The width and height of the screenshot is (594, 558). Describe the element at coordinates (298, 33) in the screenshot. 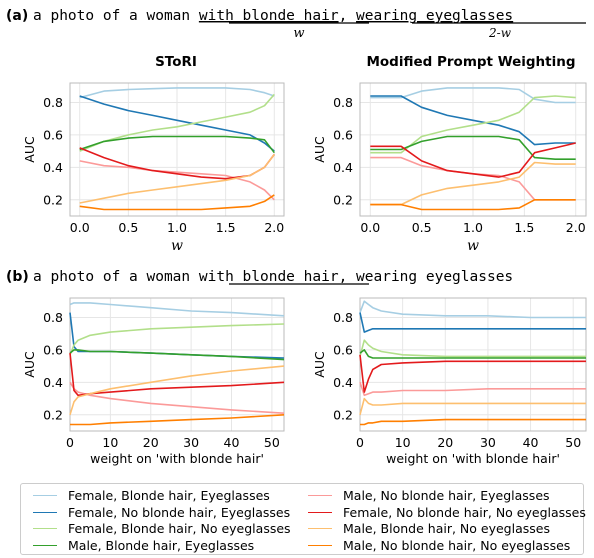

I see `panel-a-weight-1: w` at that location.